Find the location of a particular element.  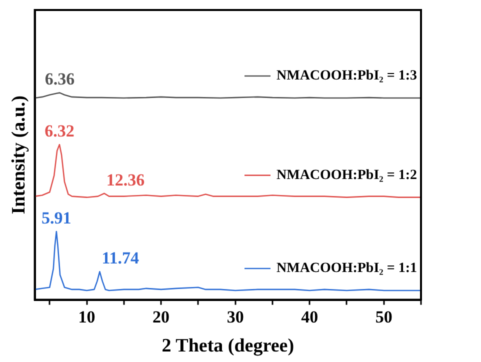

x-tick-label: 10 is located at coordinates (87, 316).